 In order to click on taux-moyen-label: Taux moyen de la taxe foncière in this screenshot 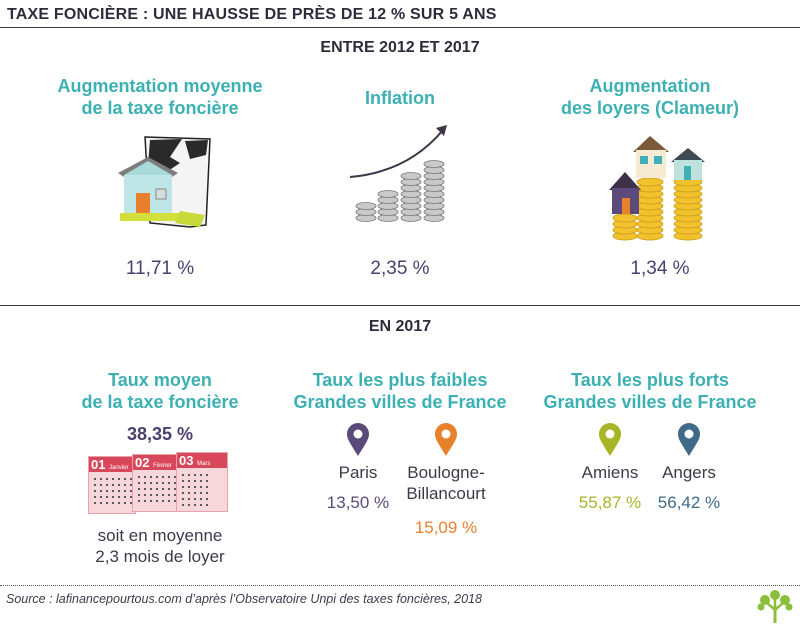, I will do `click(160, 391)`.